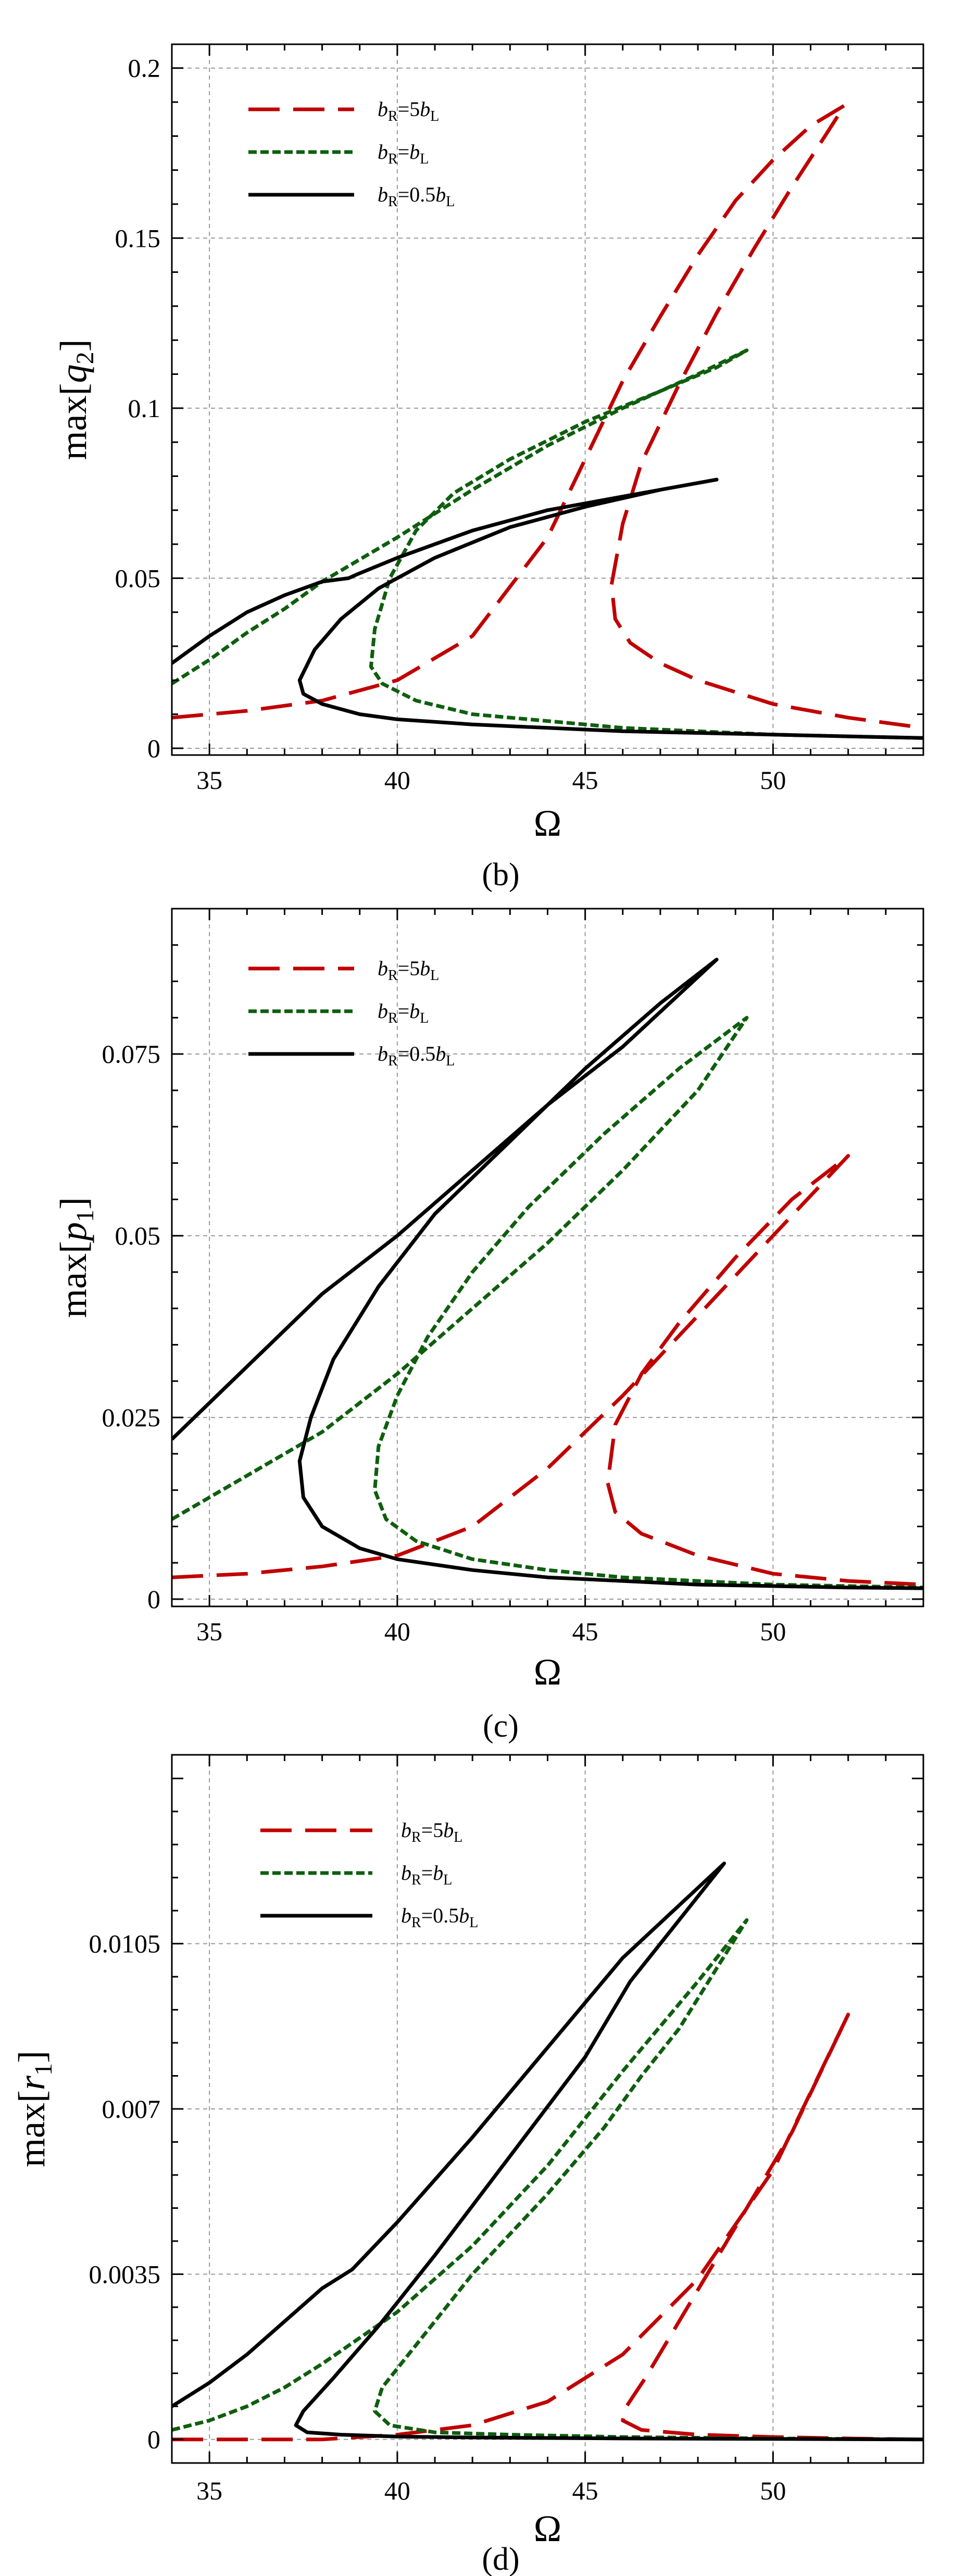 The height and width of the screenshot is (2576, 965). I want to click on y-tick-label: 0.025, so click(131, 1418).